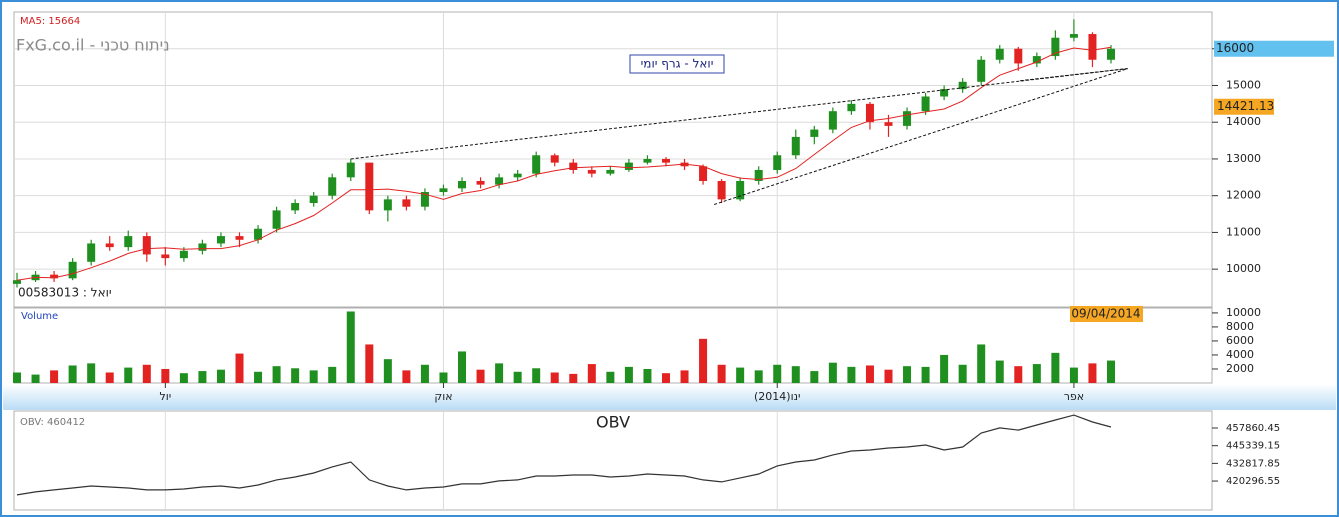  I want to click on title-box, so click(677, 64).